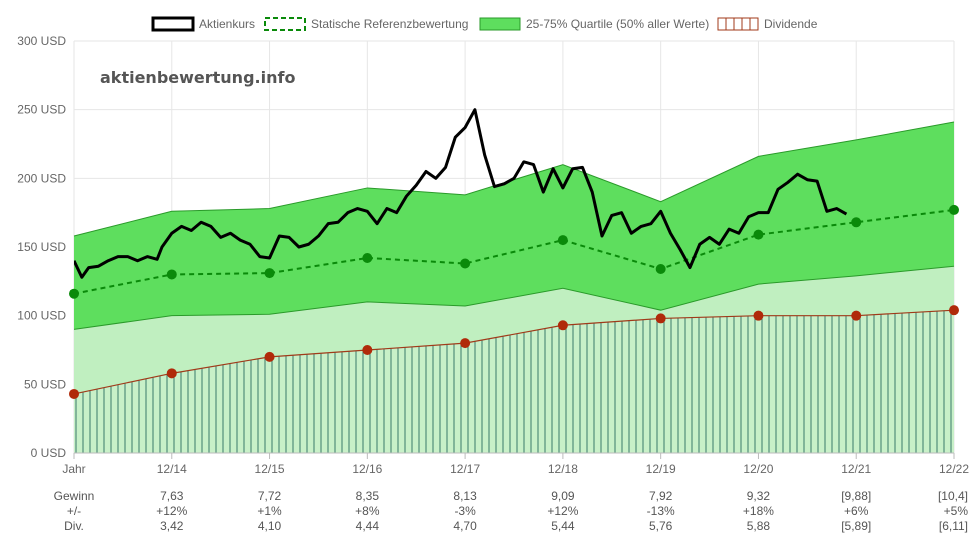 This screenshot has width=971, height=550. I want to click on table-cell: 8,13, so click(465, 496).